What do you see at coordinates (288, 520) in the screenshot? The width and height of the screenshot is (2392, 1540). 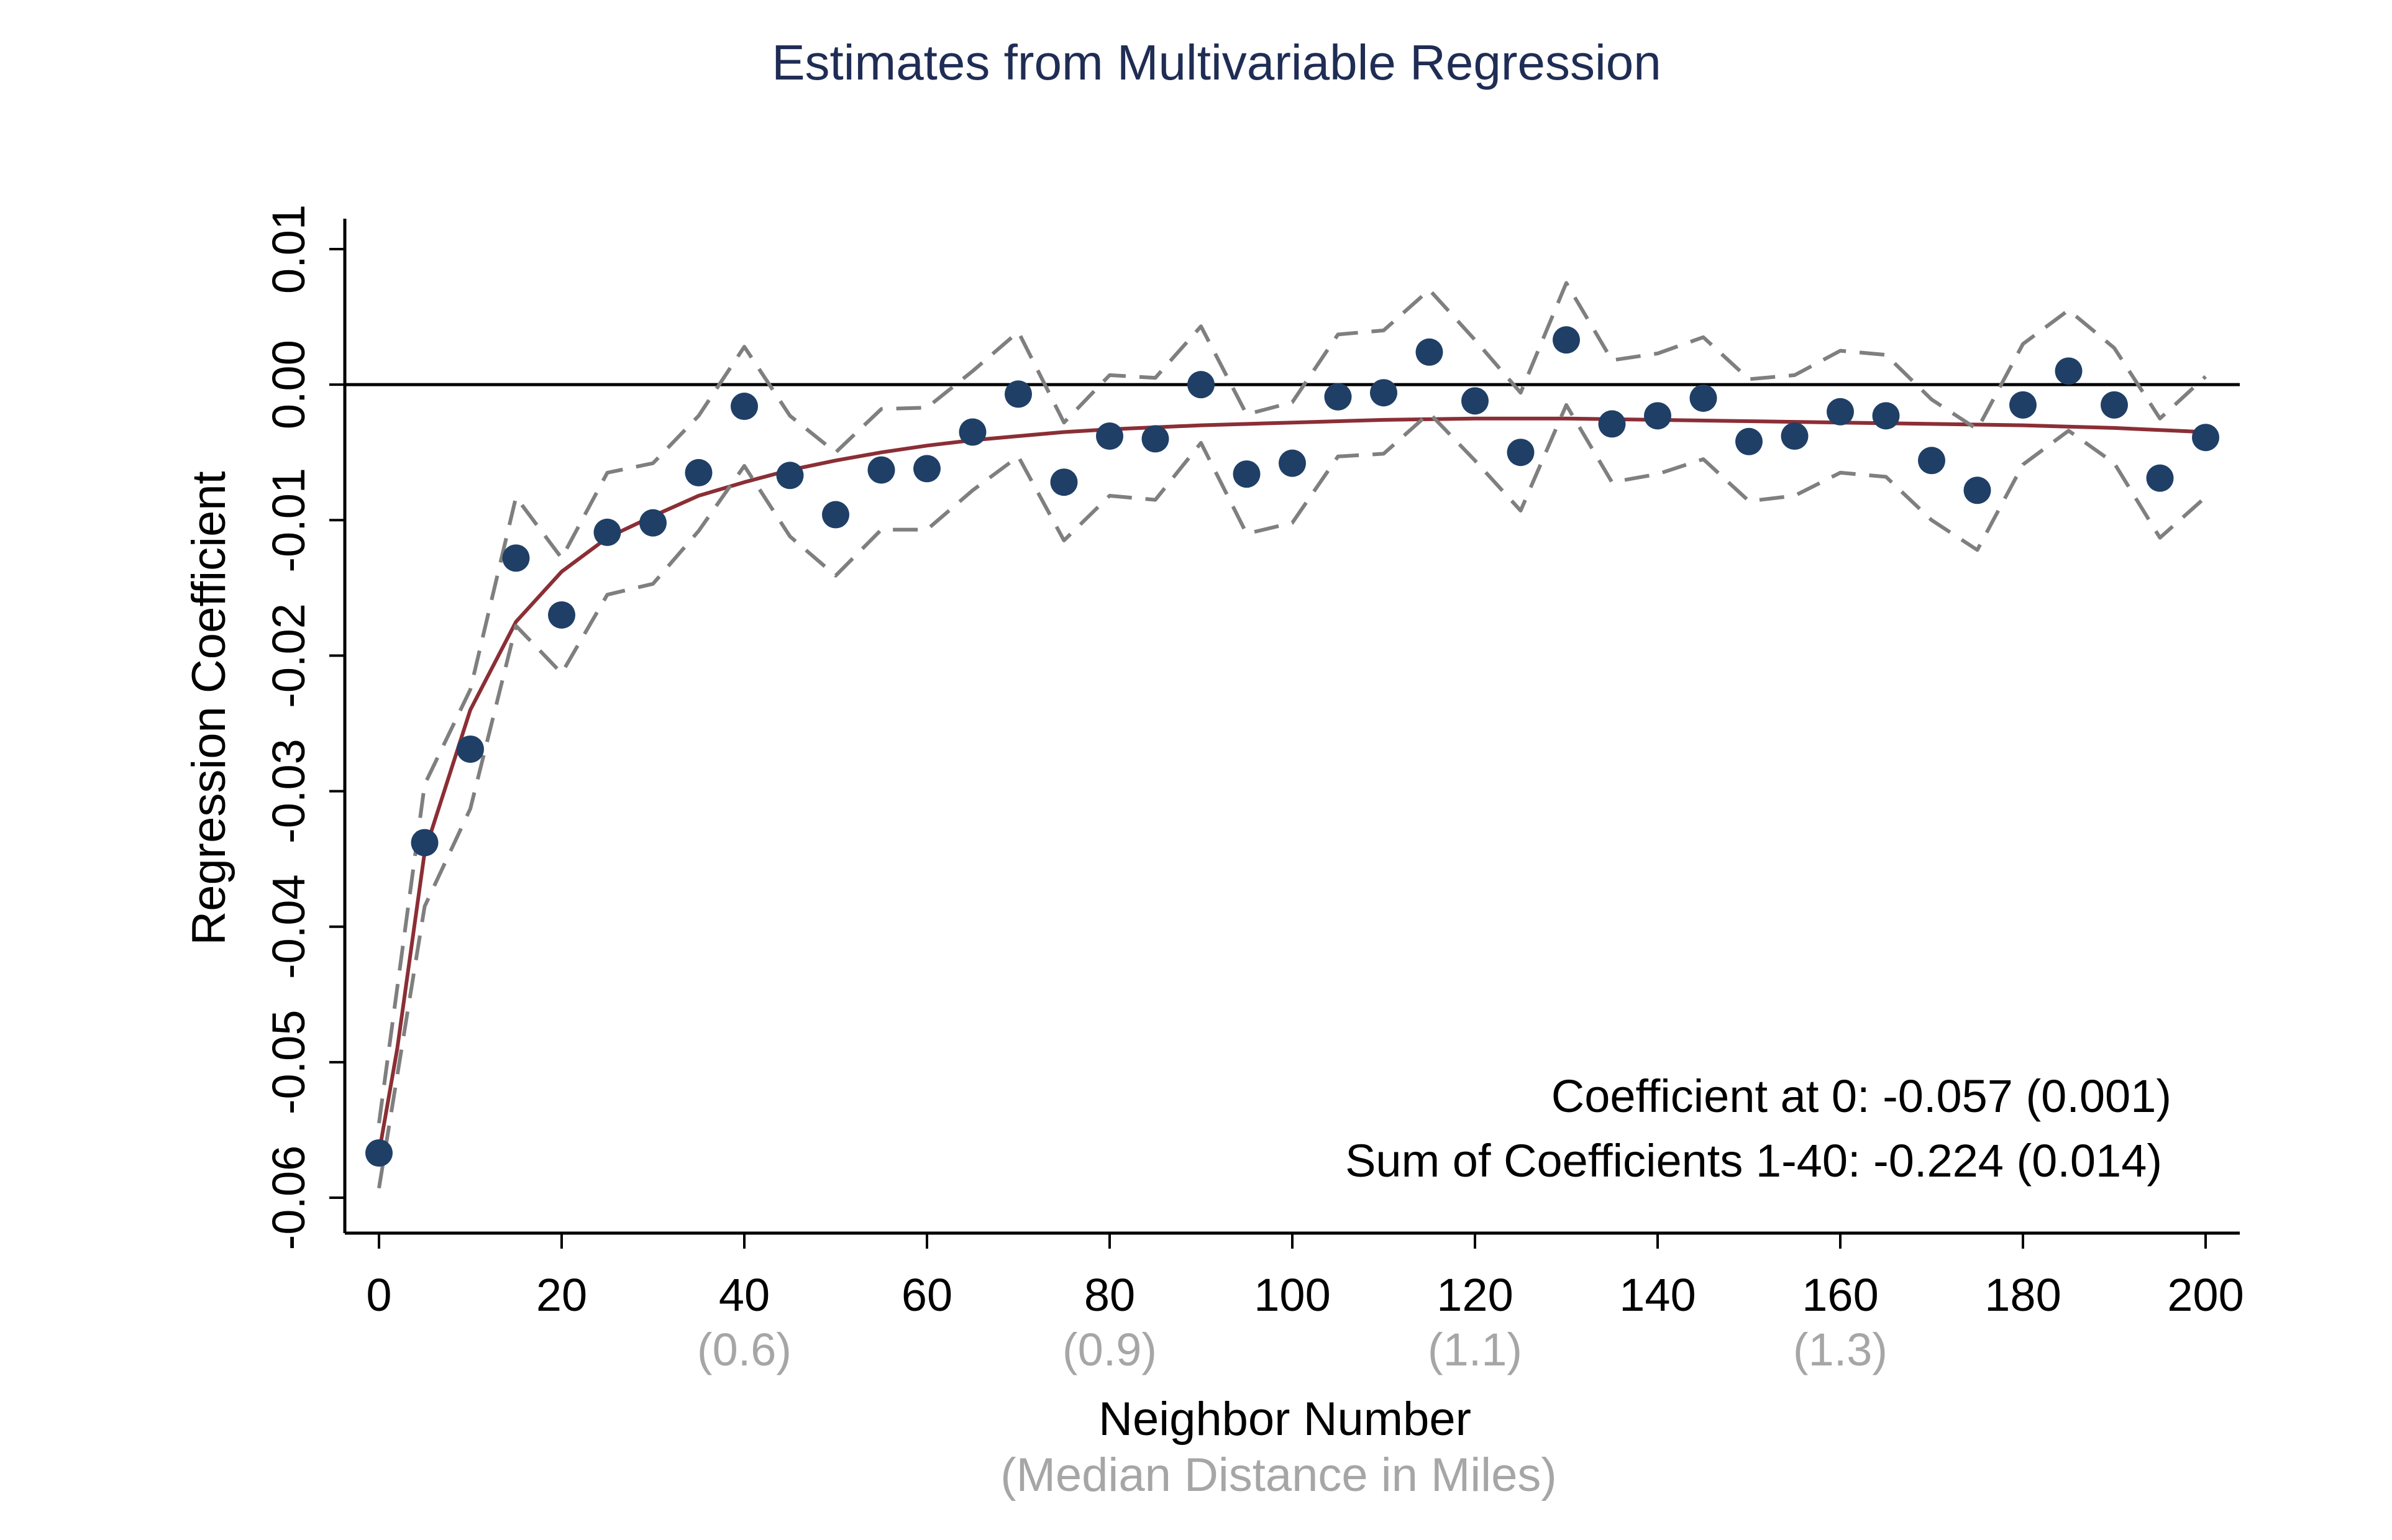 I see `y-tick-label: -0.01` at bounding box center [288, 520].